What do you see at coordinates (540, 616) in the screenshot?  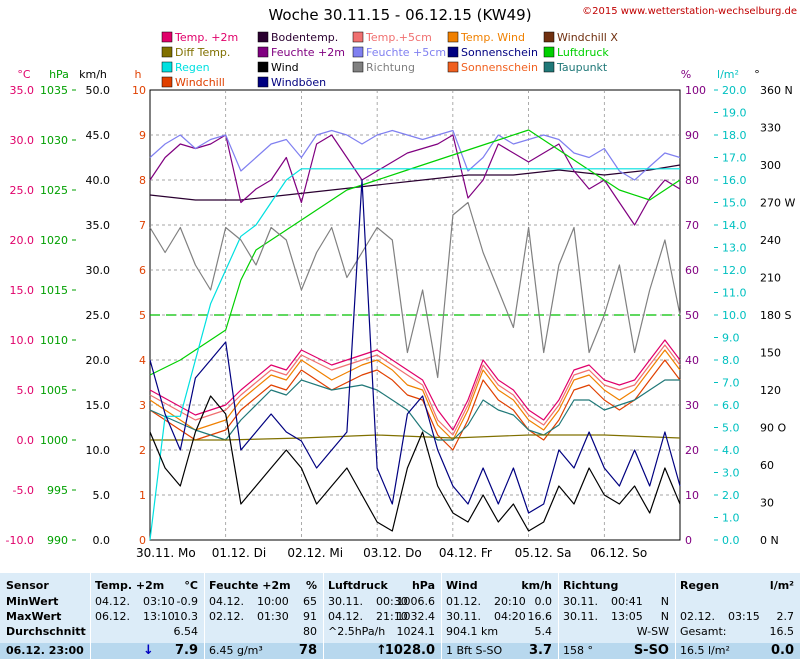 I see `stats-value: 16.6` at bounding box center [540, 616].